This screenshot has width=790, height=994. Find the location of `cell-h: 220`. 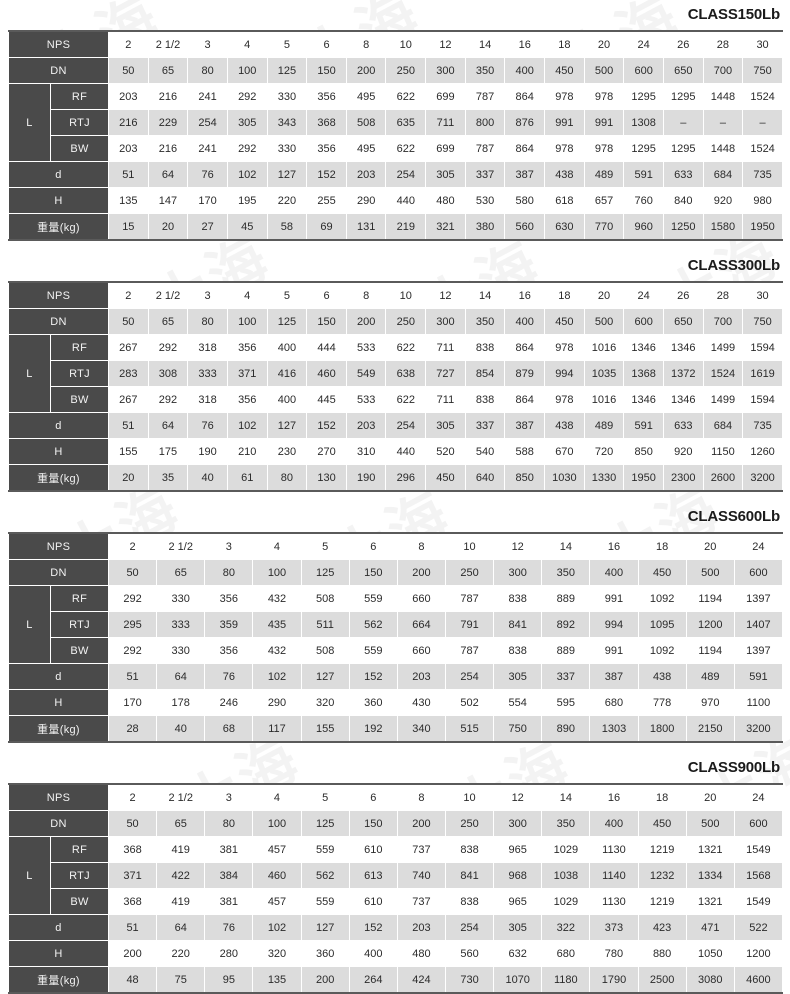

cell-h: 220 is located at coordinates (287, 200).